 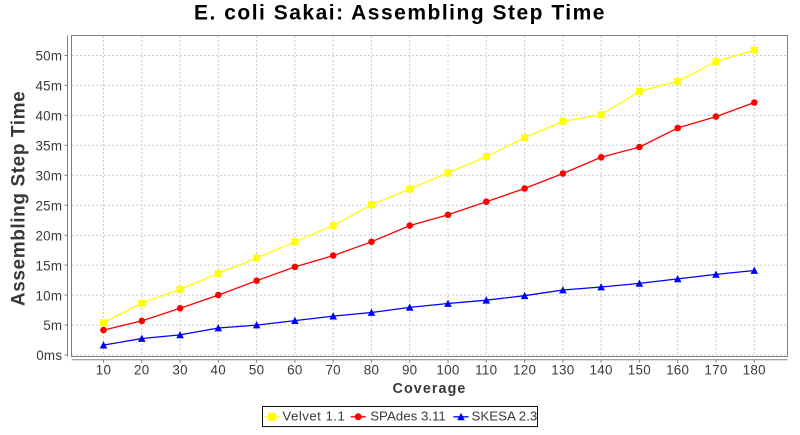 I want to click on svg-text: 160, so click(x=677, y=370).